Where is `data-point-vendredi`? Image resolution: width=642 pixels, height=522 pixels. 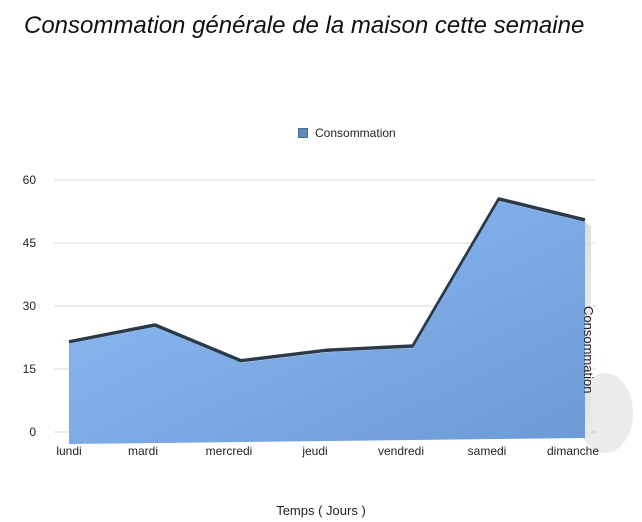
data-point-vendredi is located at coordinates (413, 348).